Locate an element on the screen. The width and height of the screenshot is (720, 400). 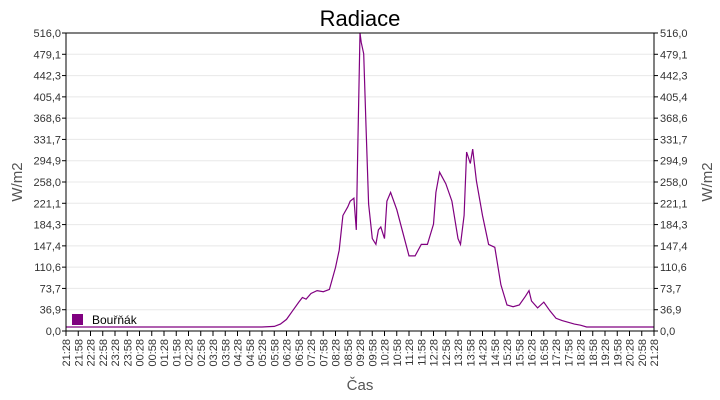
x-tick-label: 03:28 is located at coordinates (214, 353).